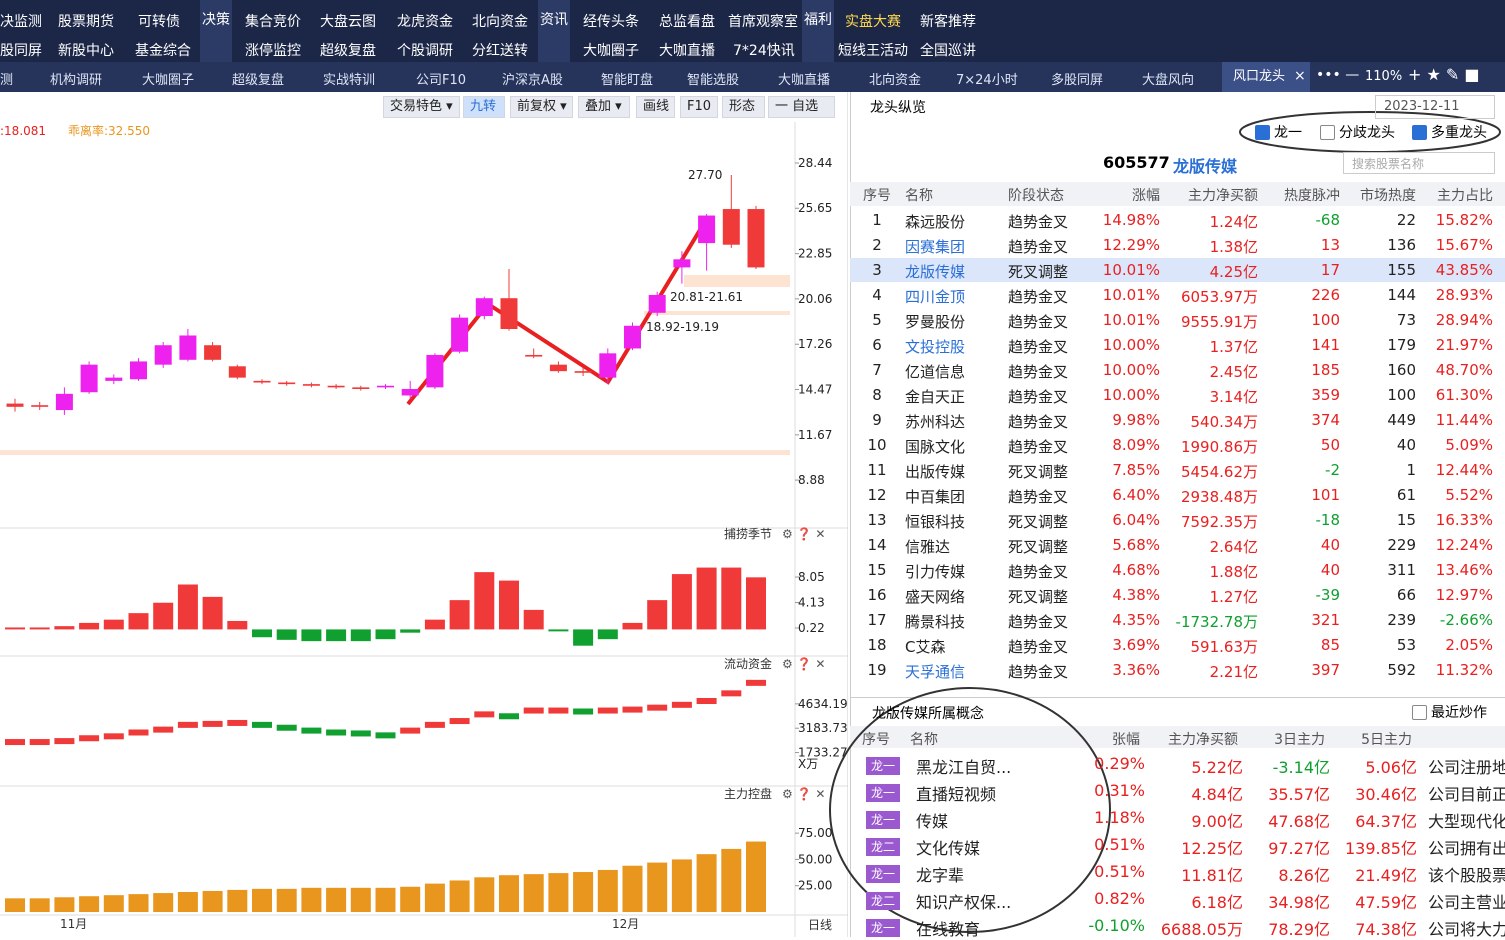 Image resolution: width=1505 pixels, height=940 pixels. What do you see at coordinates (1299, 794) in the screenshot?
I see `table-cell: 35.57亿` at bounding box center [1299, 794].